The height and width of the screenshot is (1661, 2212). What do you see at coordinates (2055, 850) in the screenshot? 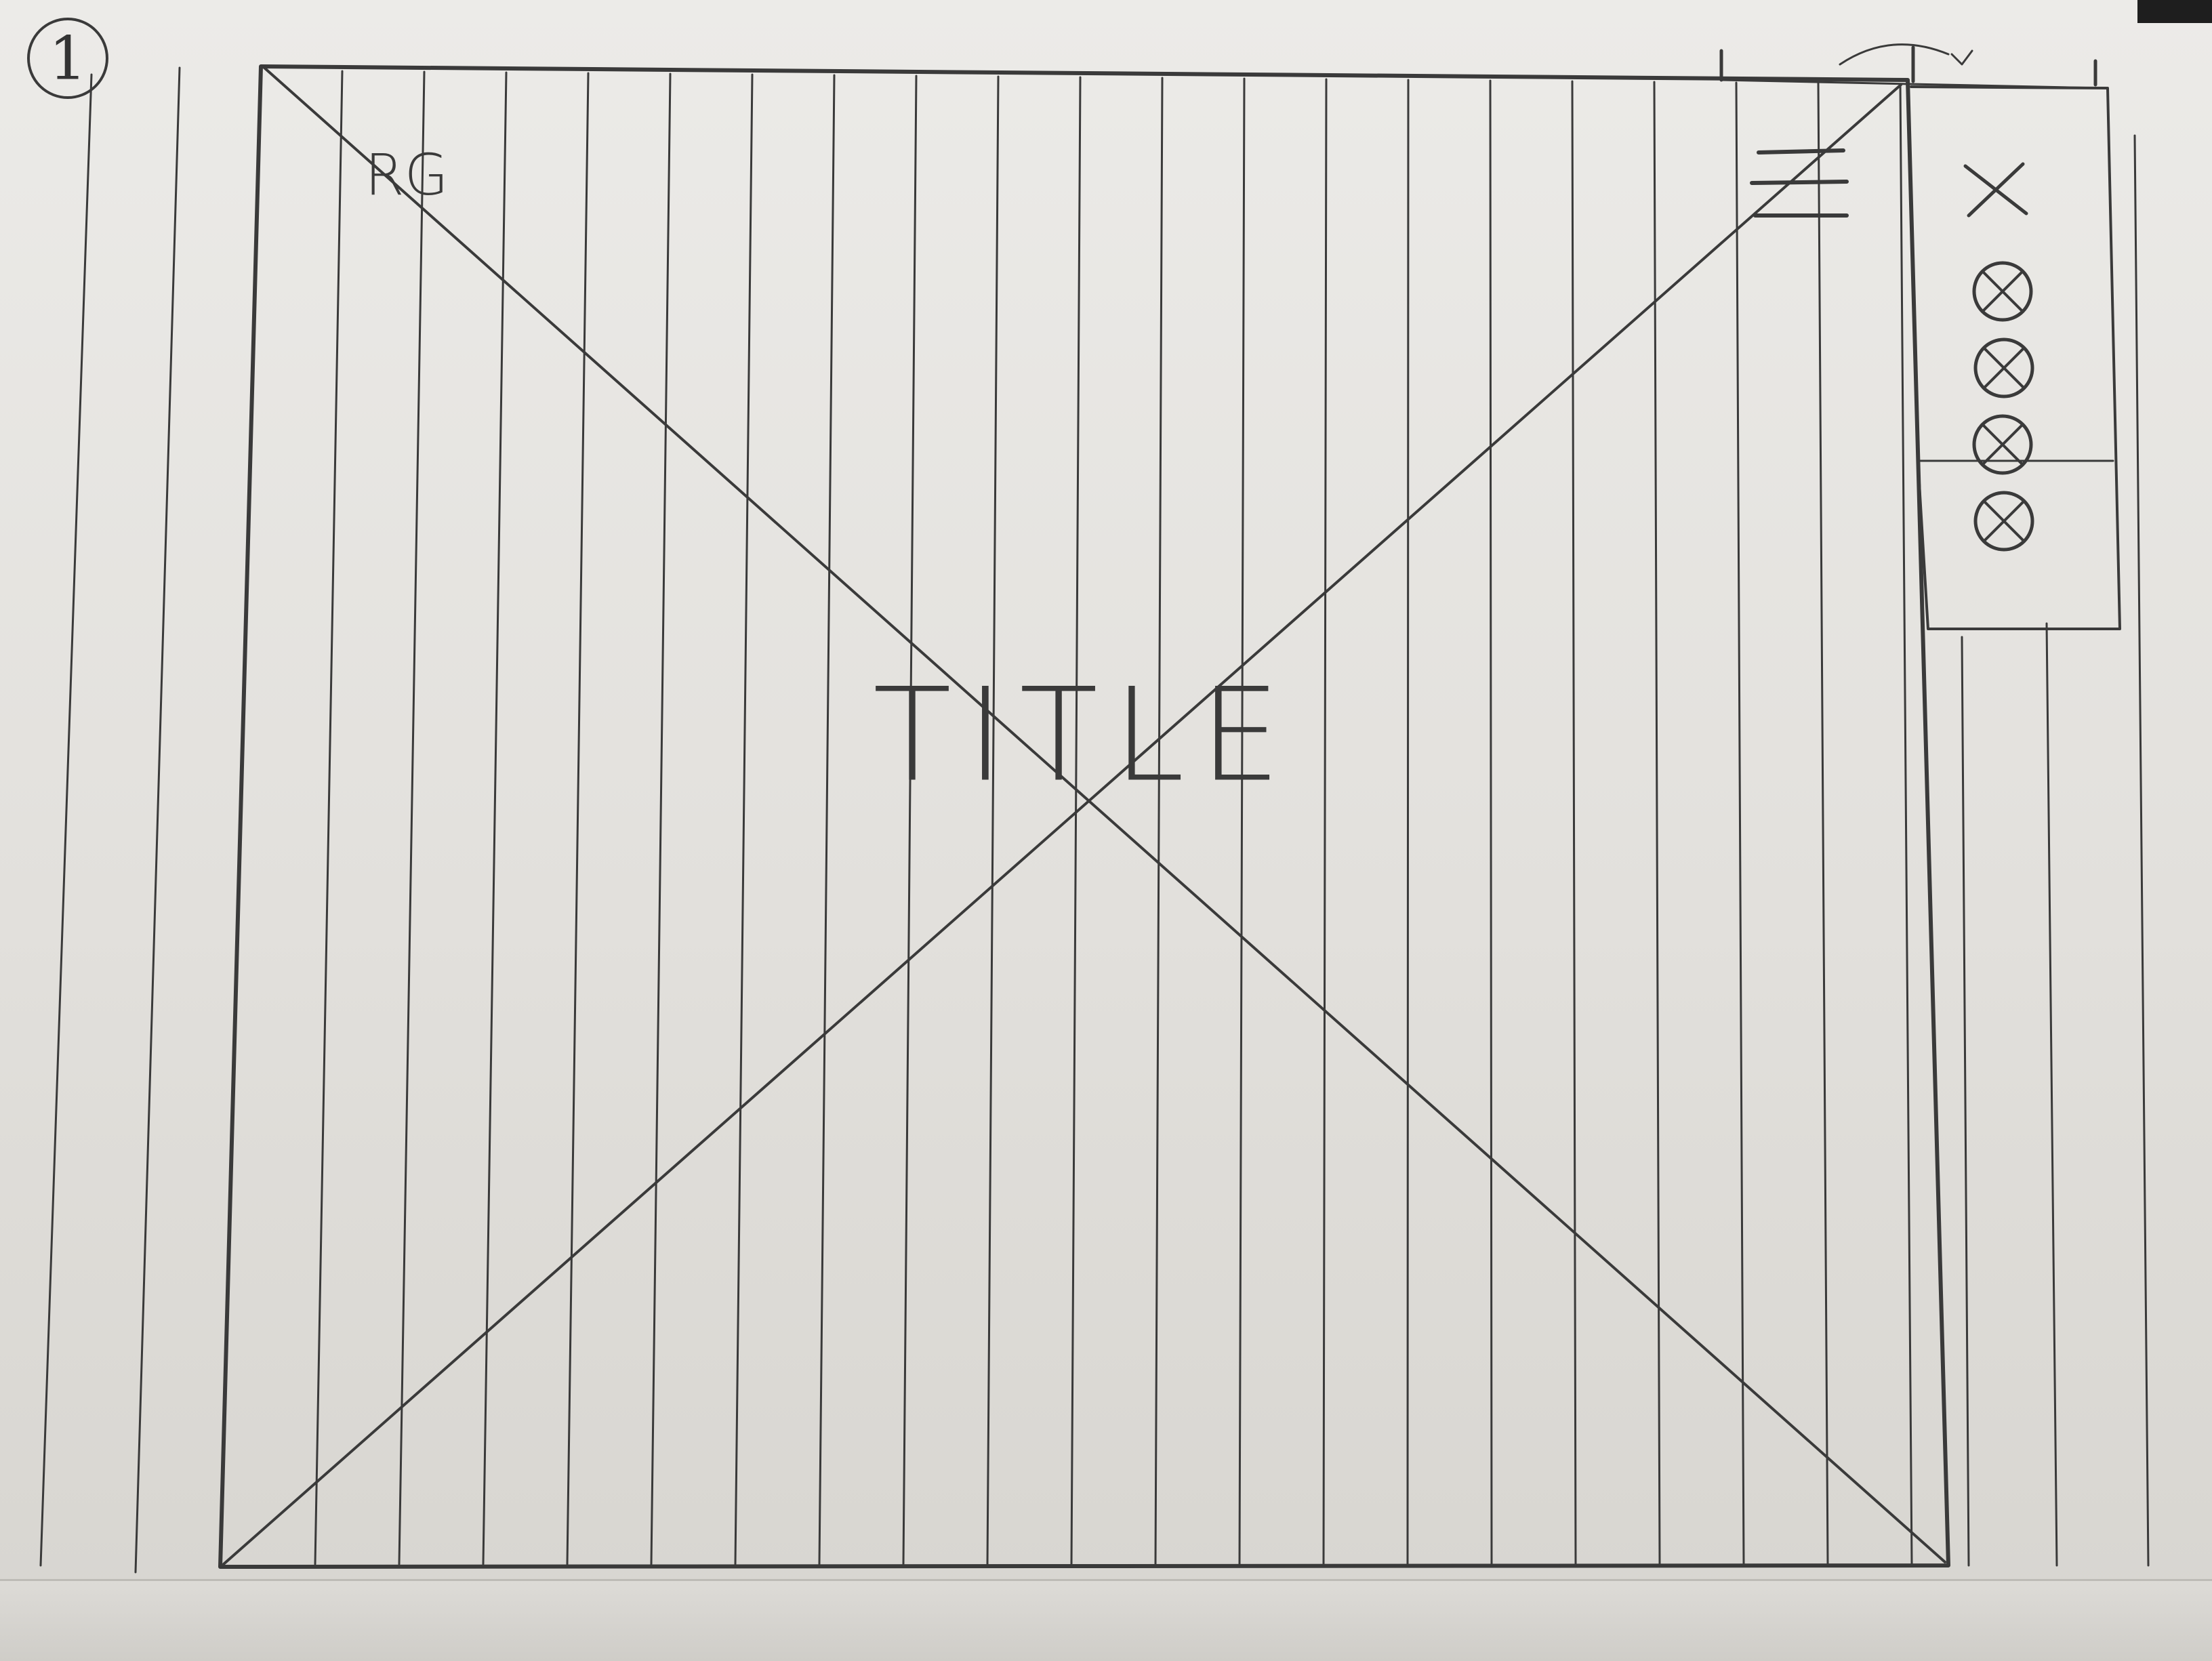
I see `ruled-lines-right` at bounding box center [2055, 850].